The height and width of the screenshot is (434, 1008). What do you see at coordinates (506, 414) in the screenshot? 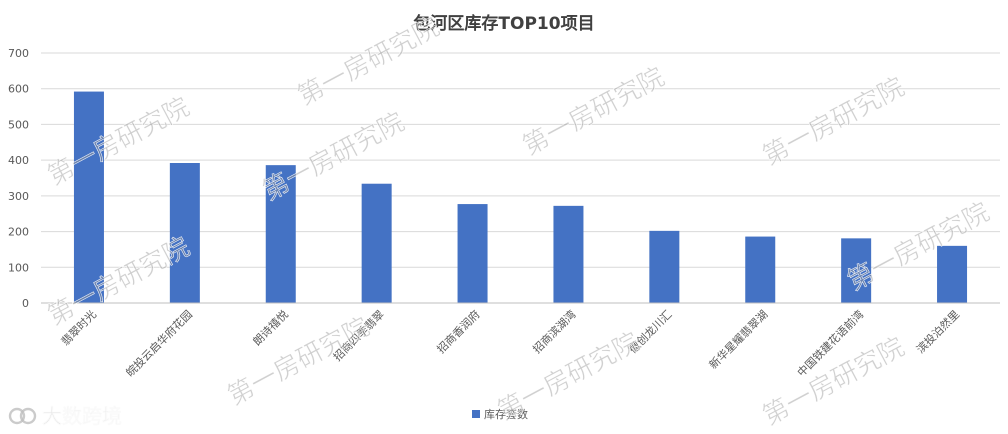
I see `legend-label: 库存套数` at bounding box center [506, 414].